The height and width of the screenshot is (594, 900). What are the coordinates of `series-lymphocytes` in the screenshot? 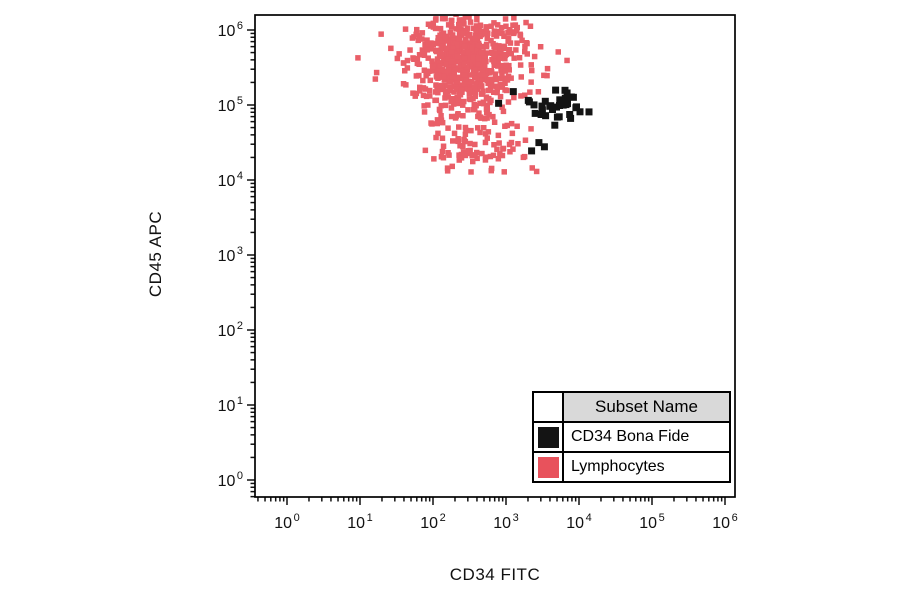 It's located at (462, 95).